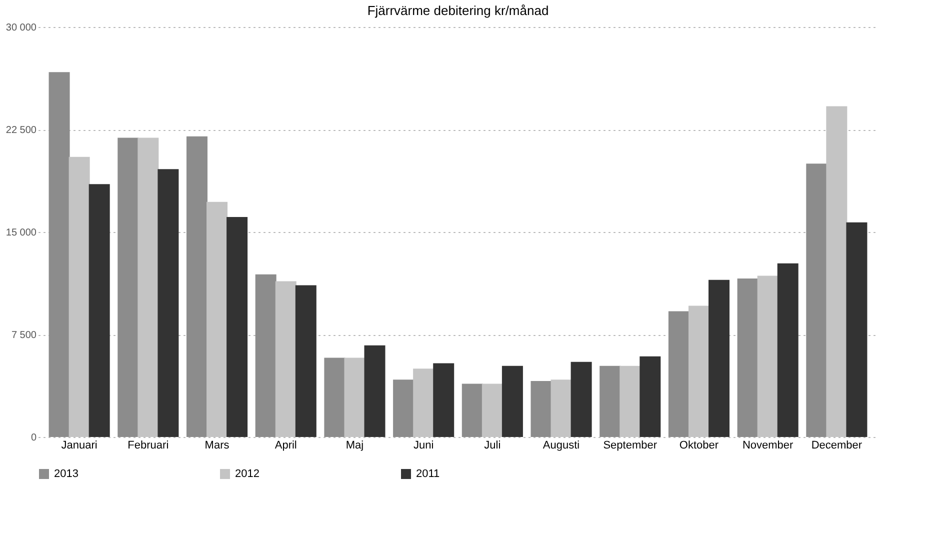 This screenshot has width=936, height=541. I want to click on x-tick-label: November, so click(768, 446).